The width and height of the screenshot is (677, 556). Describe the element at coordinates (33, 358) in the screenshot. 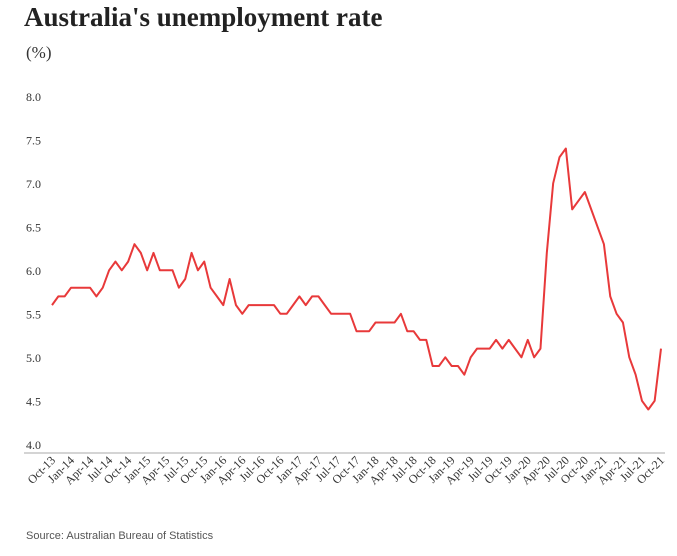

I see `y-tick-label: 5.0` at that location.